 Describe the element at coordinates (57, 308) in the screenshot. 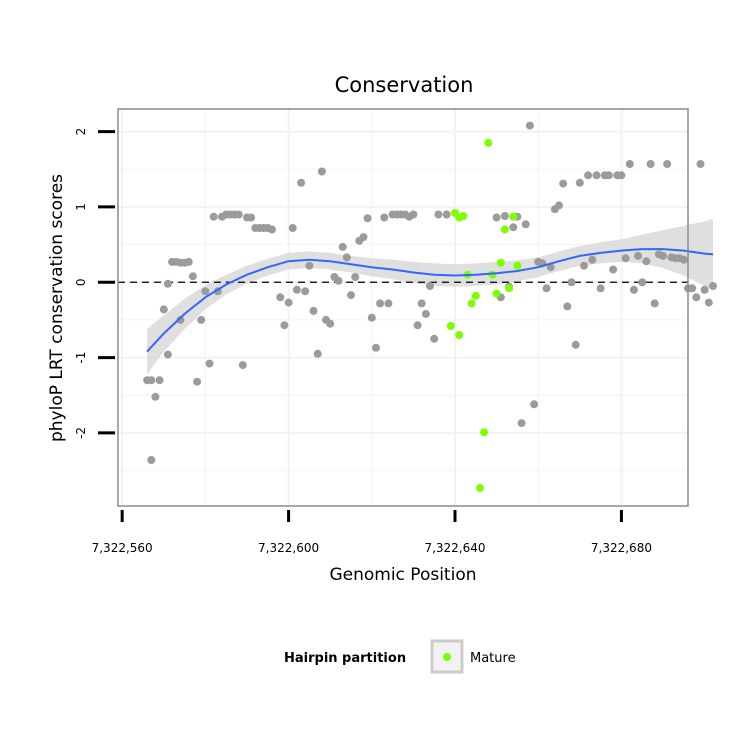

I see `y-axis-title: phyloP LRT conservation scores` at that location.